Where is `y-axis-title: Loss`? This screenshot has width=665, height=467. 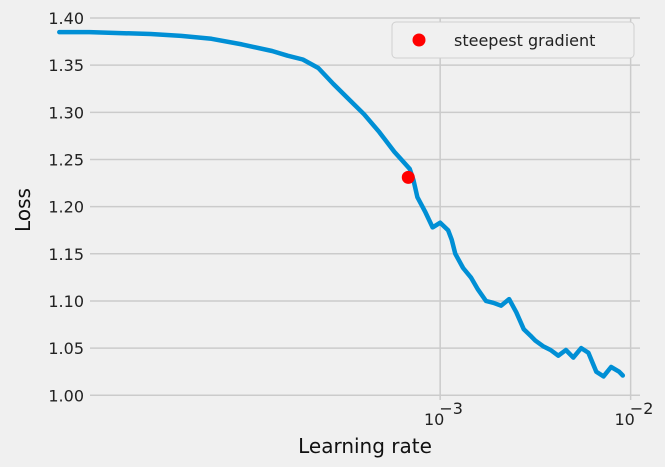
y-axis-title: Loss is located at coordinates (23, 210).